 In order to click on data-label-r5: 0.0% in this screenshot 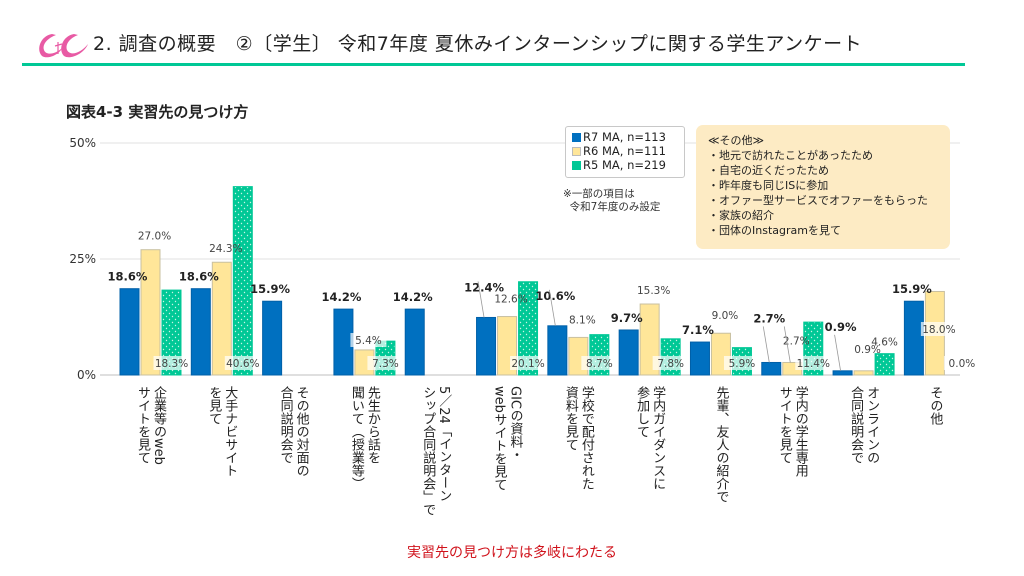, I will do `click(962, 364)`.